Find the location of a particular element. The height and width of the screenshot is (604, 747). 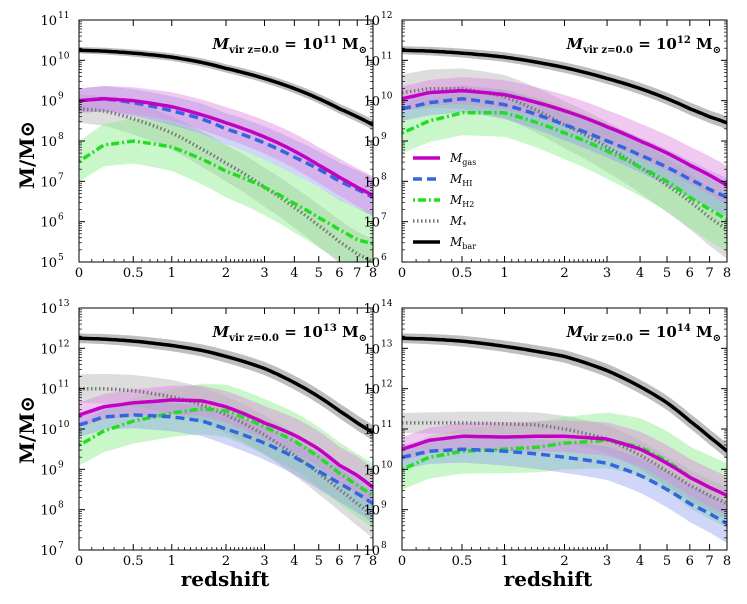

legend-label-gas: Mgas is located at coordinates (462, 159).